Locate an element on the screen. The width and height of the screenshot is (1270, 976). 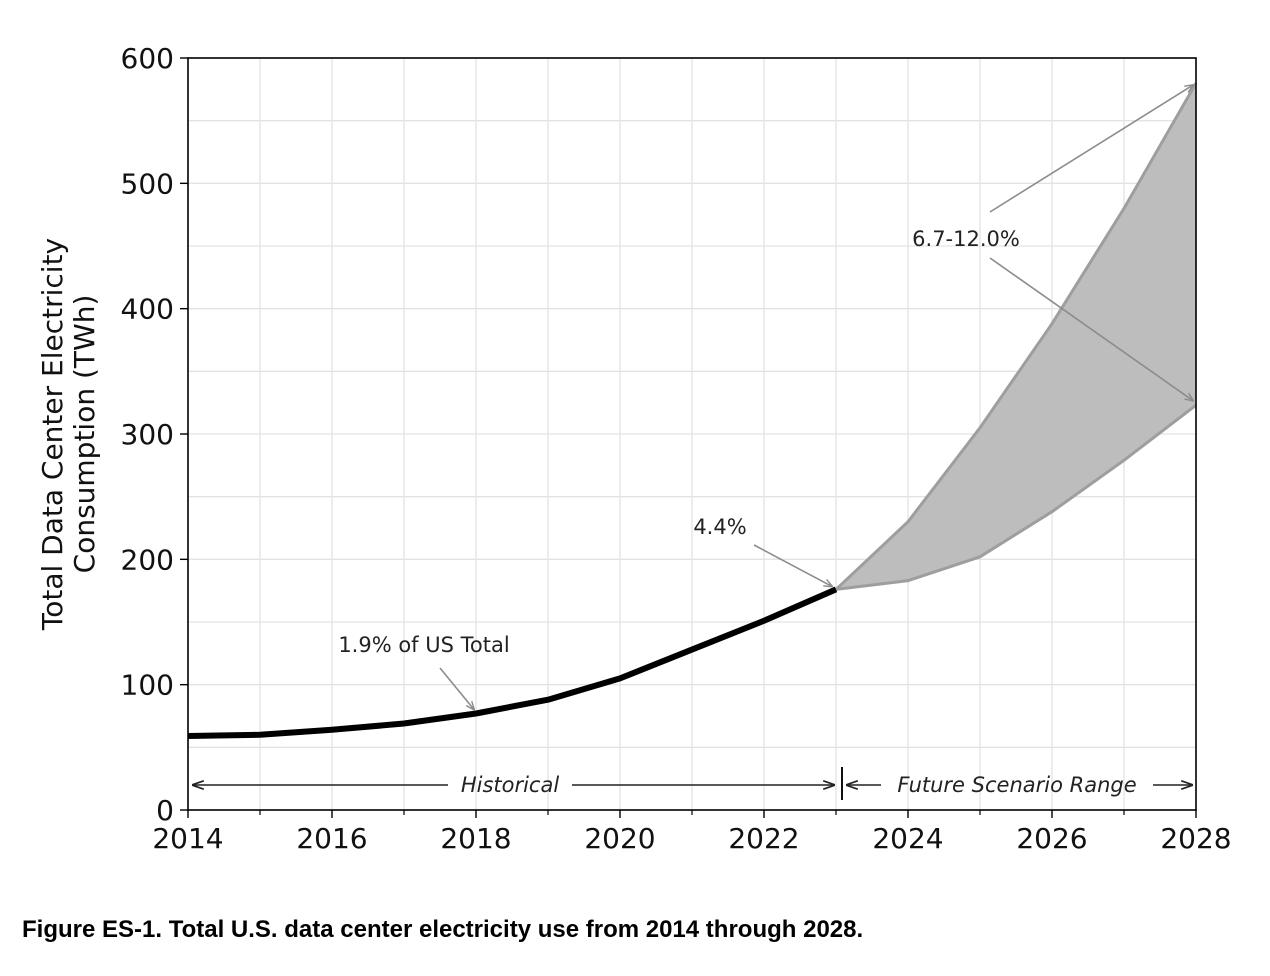
x-tick-label: 2026 is located at coordinates (1051, 838).